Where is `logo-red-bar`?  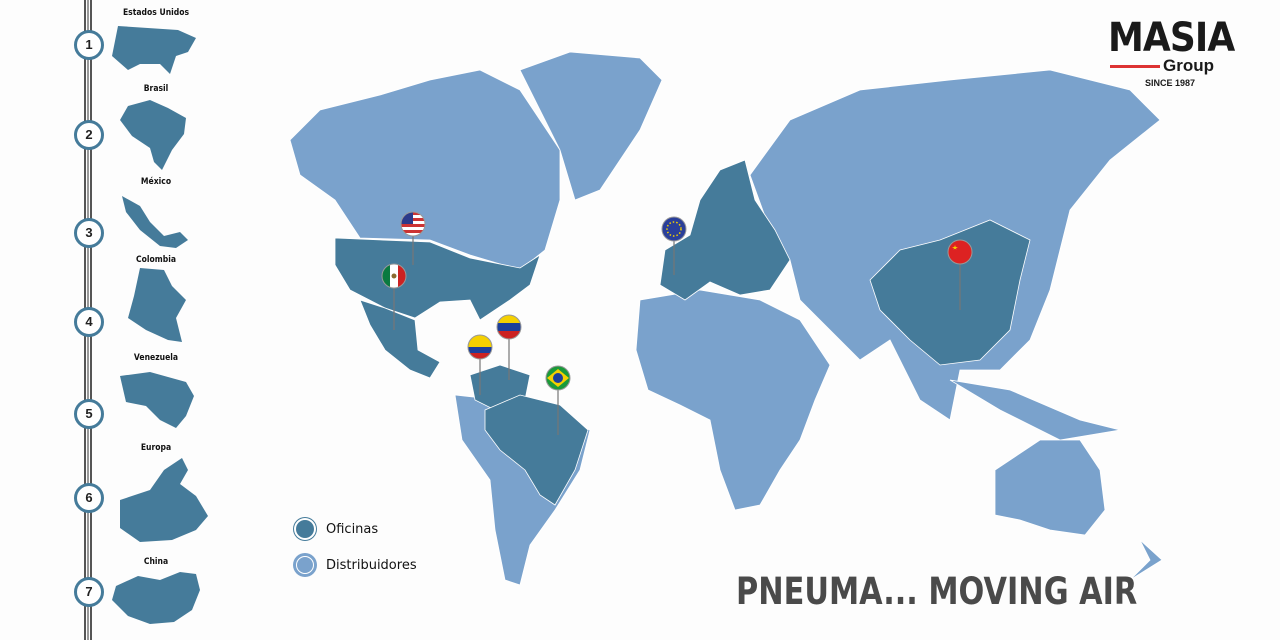
logo-red-bar is located at coordinates (1135, 66).